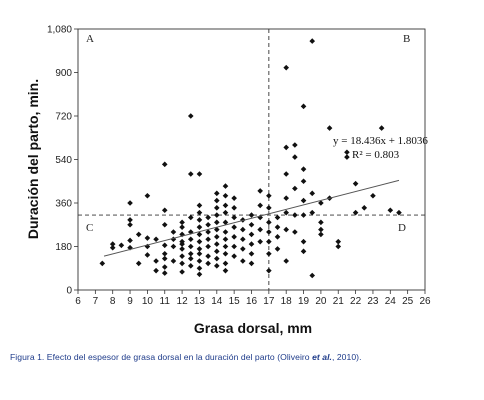 This screenshot has height=400, width=484. What do you see at coordinates (373, 301) in the screenshot?
I see `x-tick-label: 23` at bounding box center [373, 301].